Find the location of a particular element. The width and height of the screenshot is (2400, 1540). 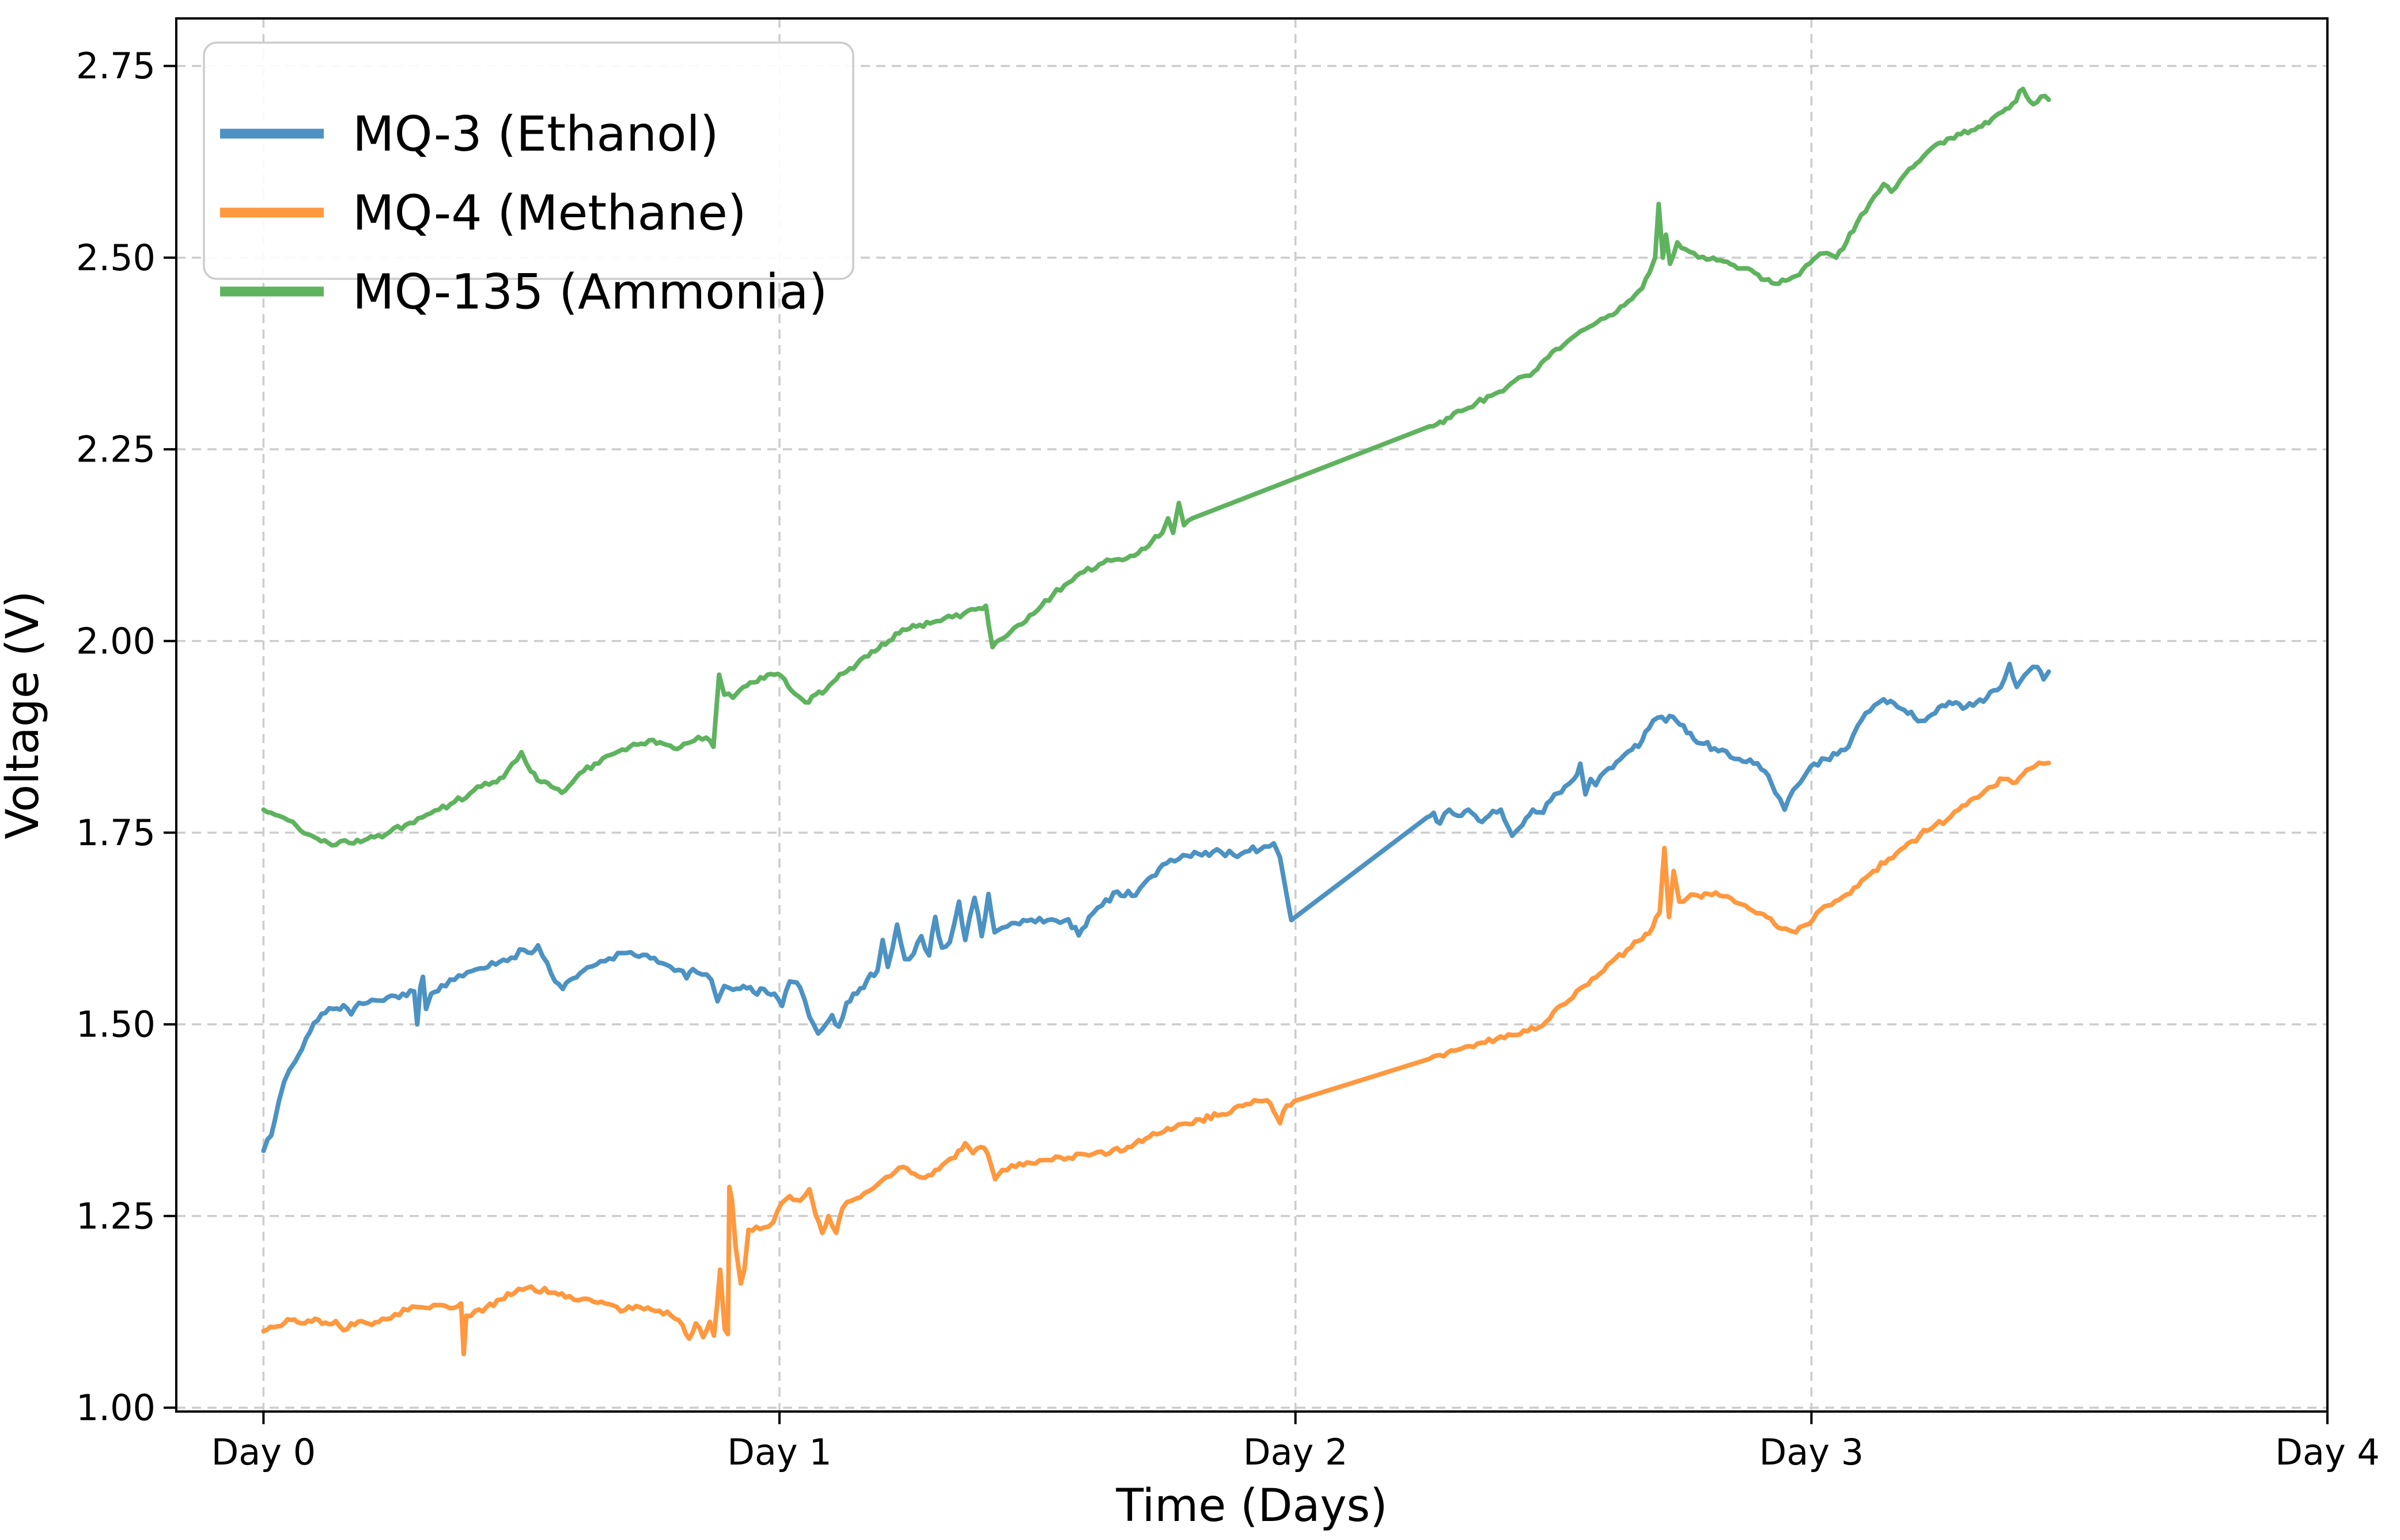

y-tick-label: 1.00 is located at coordinates (116, 1408).